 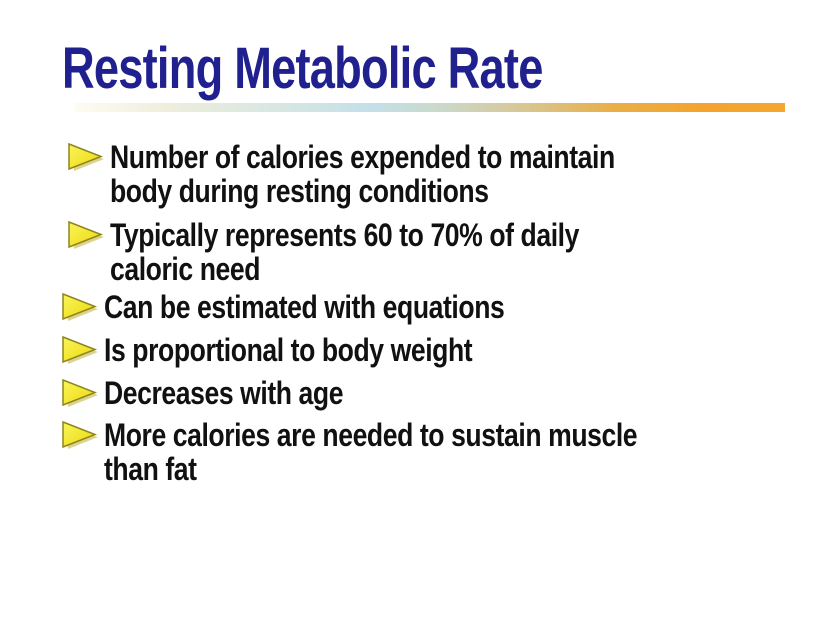 What do you see at coordinates (288, 350) in the screenshot?
I see `bullet-text: Is proportional to body weight` at bounding box center [288, 350].